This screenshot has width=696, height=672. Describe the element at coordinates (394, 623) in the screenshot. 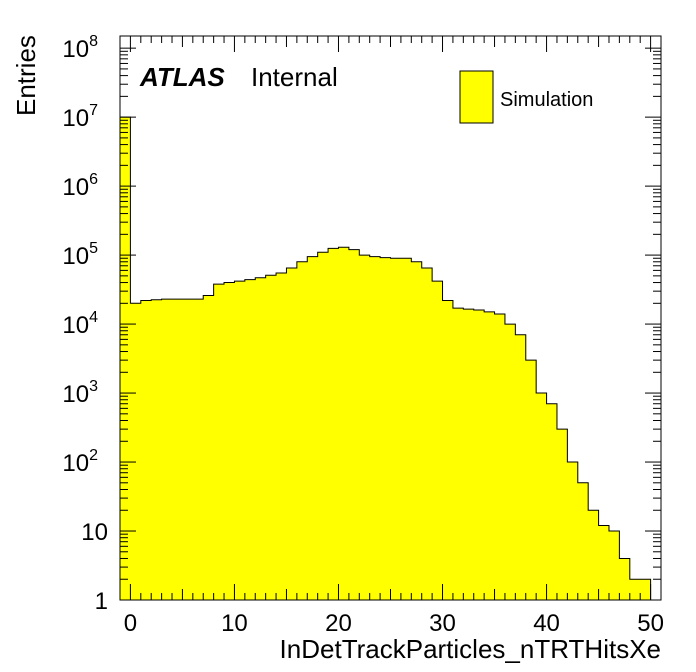

I see `x-tick-labels: 0 10 20 30 40 50` at that location.